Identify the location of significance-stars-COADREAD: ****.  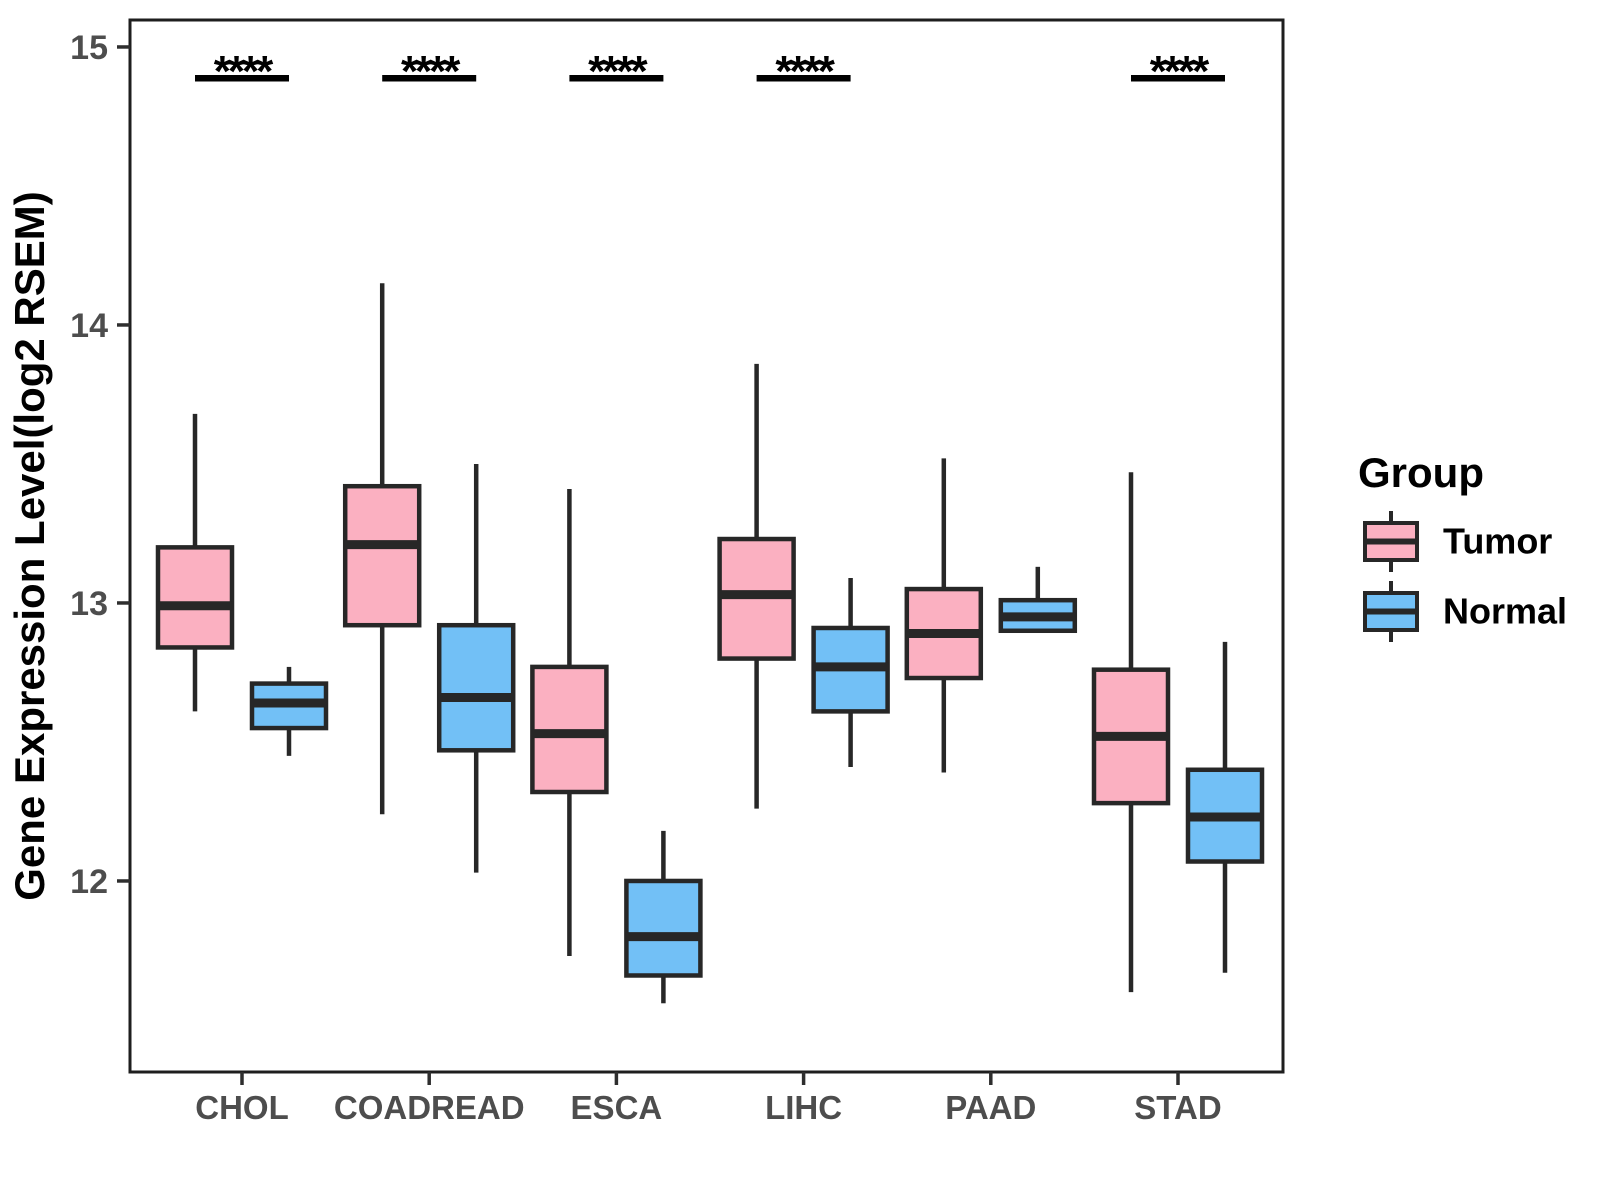
(431, 71).